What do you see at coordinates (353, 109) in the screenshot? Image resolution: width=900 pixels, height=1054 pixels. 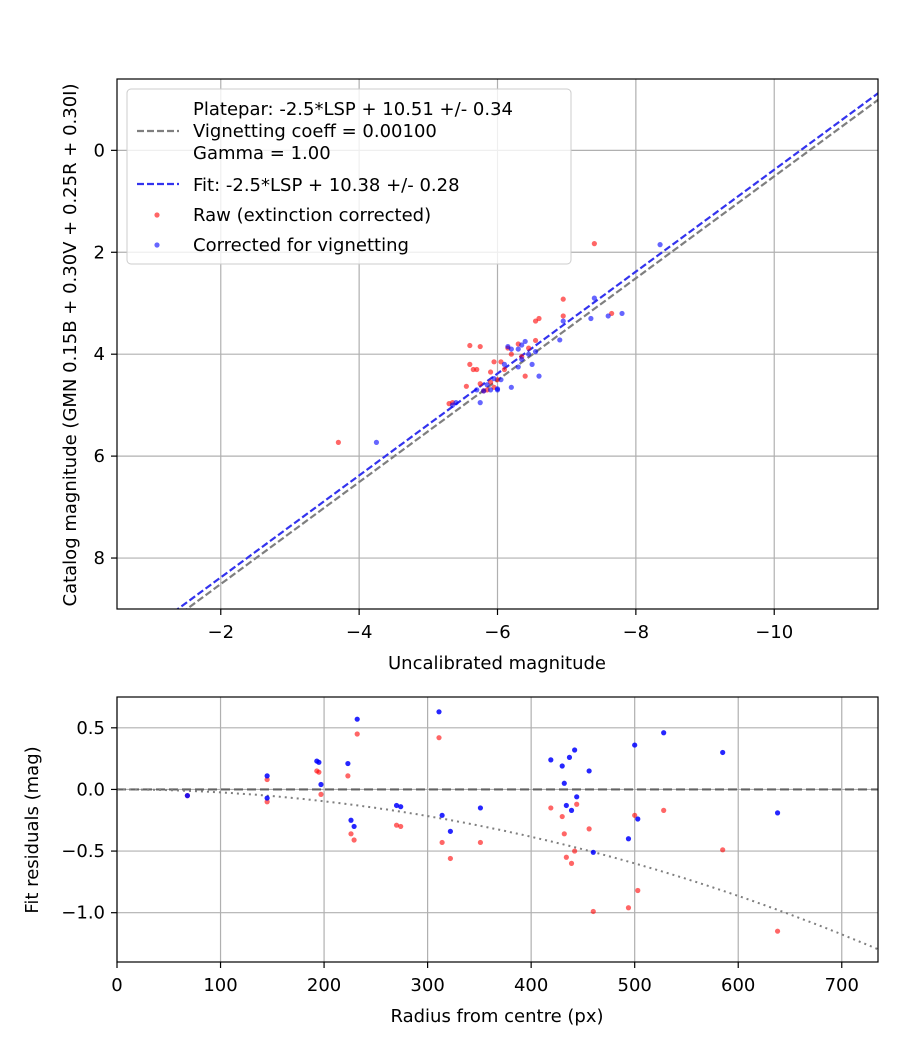 I see `legend-platepar-line1: Platepar: -2.5*LSP + 10.51 +/- 0.34` at bounding box center [353, 109].